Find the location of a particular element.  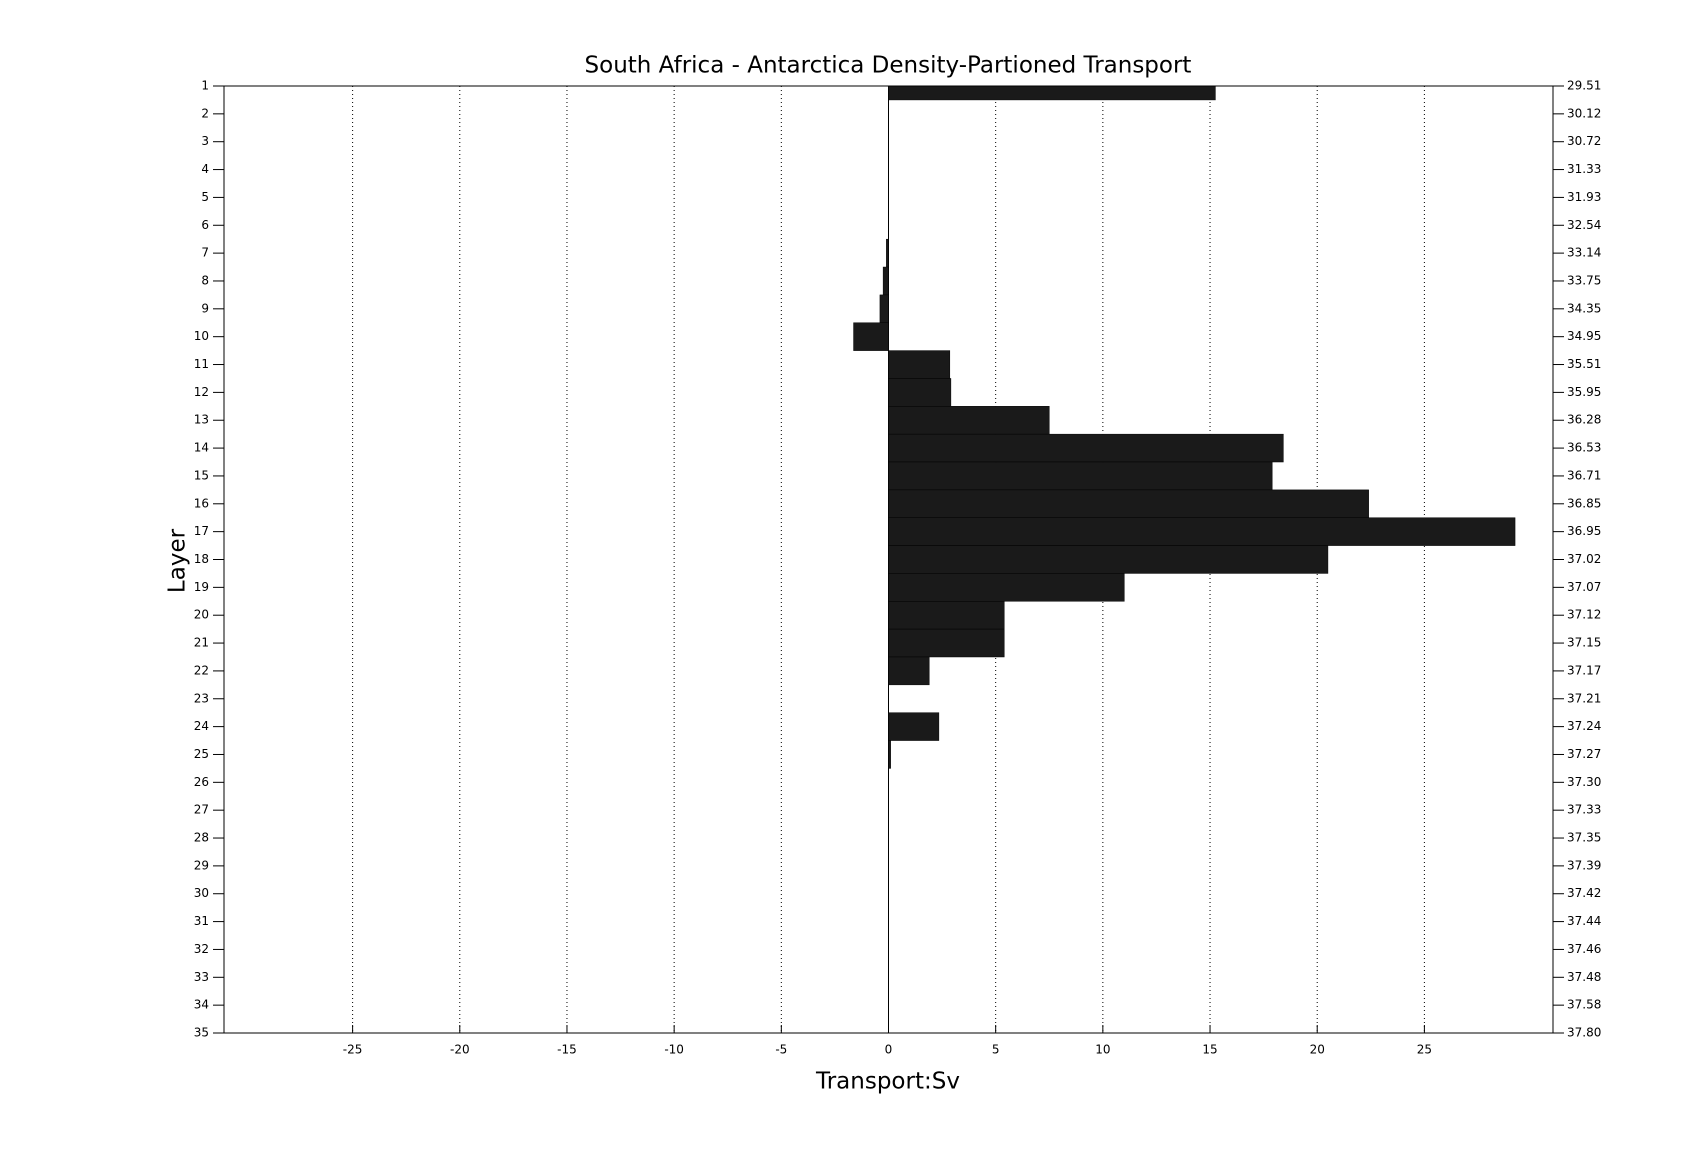

y-tick-label: 2 is located at coordinates (205, 113).